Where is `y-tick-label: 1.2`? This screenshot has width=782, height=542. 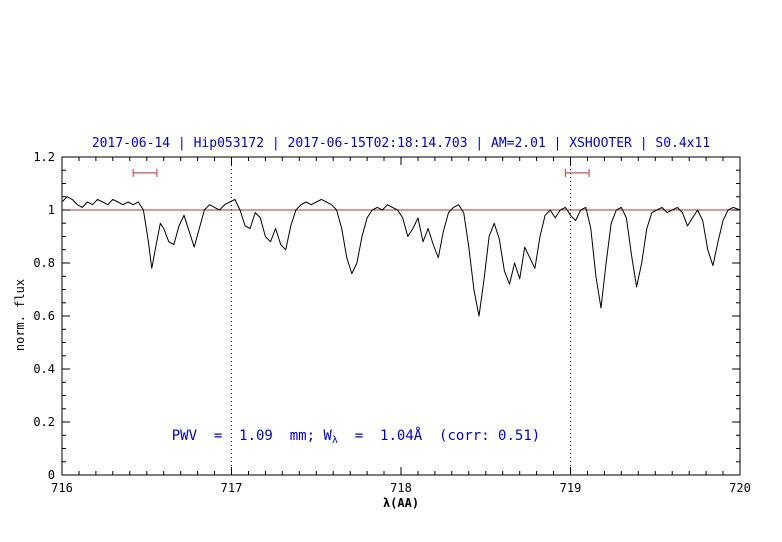
y-tick-label: 1.2 is located at coordinates (44, 157).